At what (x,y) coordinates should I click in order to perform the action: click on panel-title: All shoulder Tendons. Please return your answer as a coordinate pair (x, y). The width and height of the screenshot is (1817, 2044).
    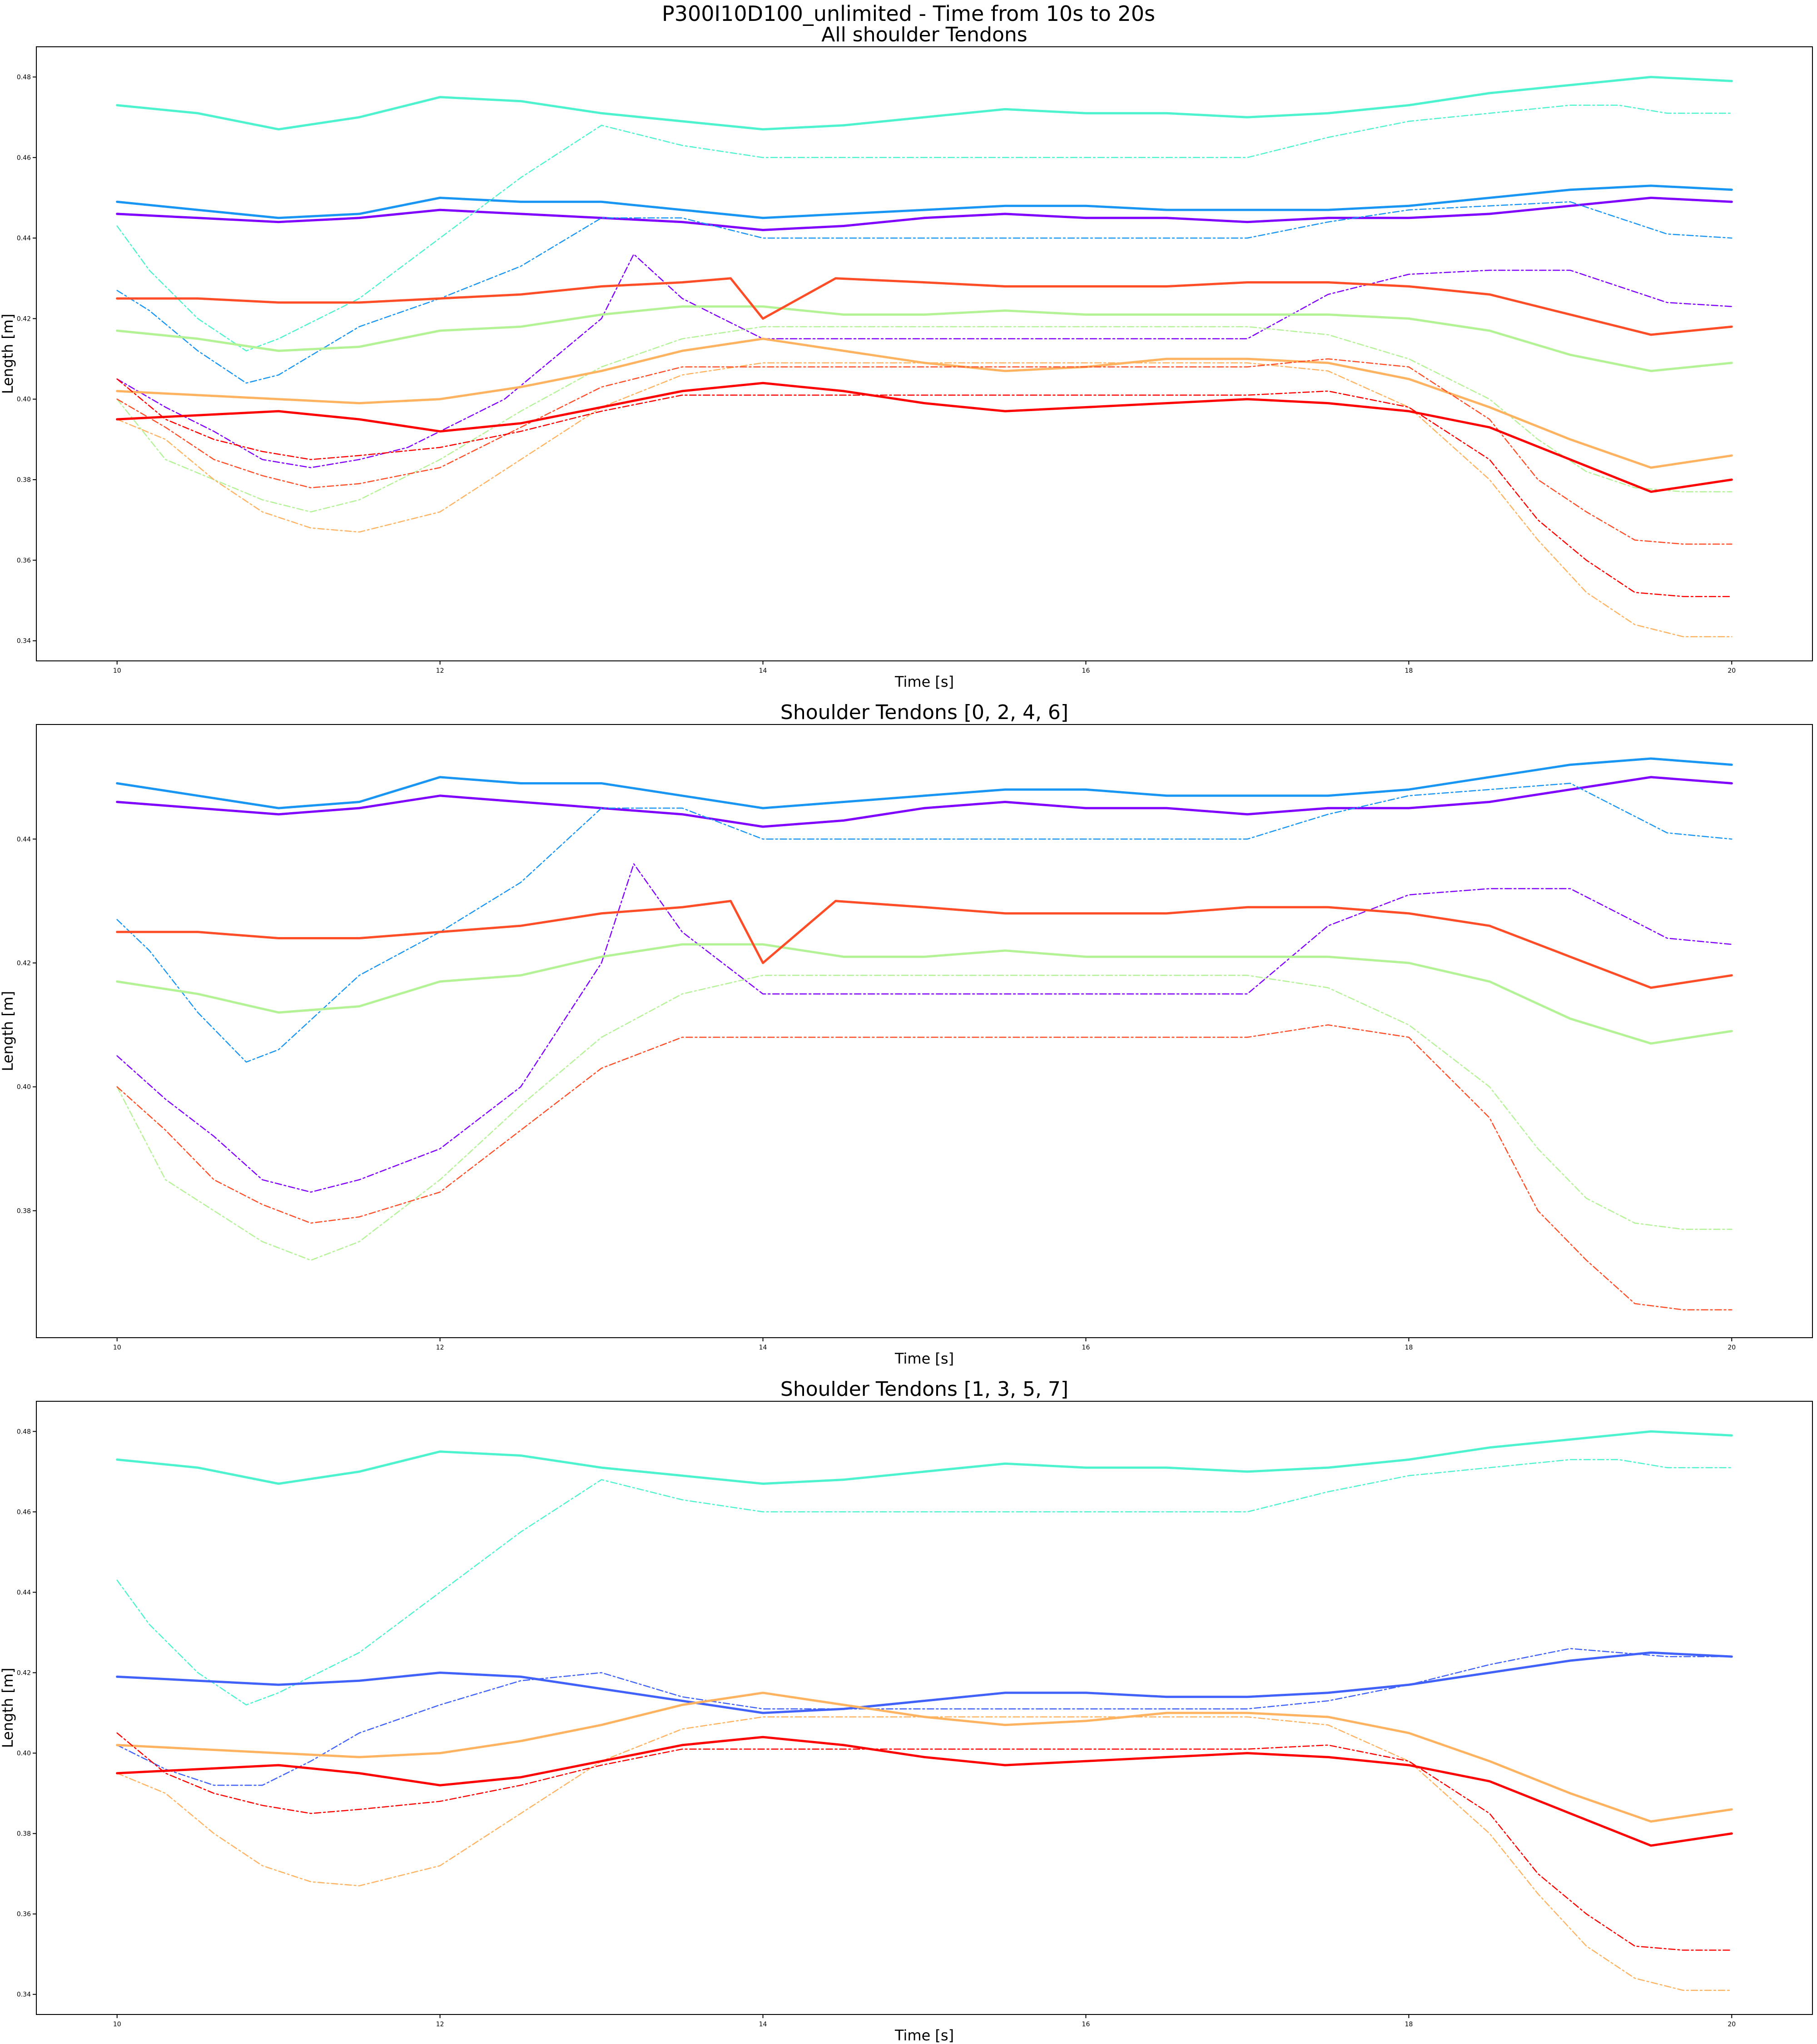
    Looking at the image, I should click on (924, 34).